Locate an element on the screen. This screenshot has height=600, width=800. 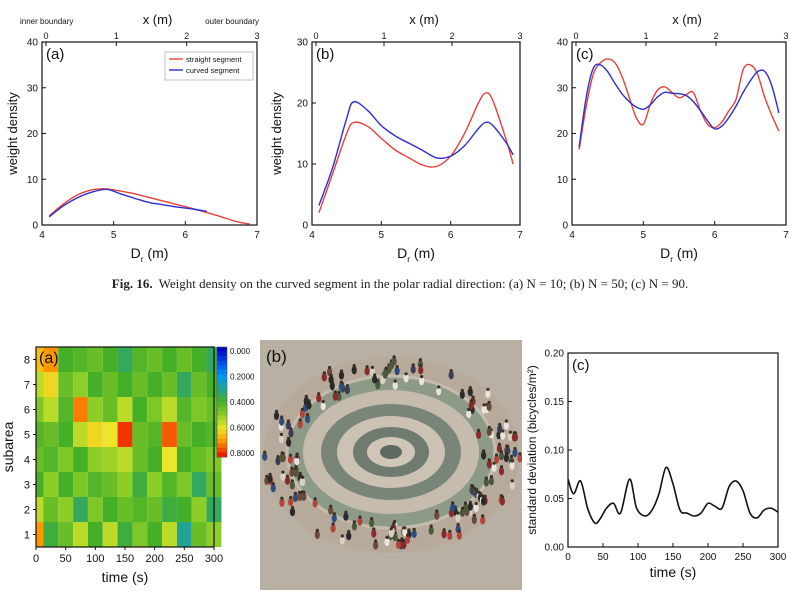
top-tick-label: 0 is located at coordinates (575, 36).